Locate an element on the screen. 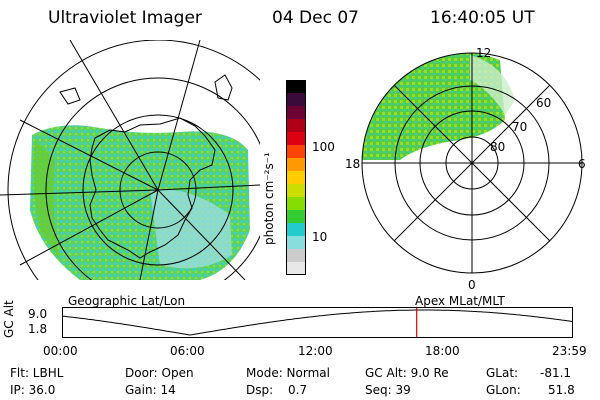 This screenshot has width=600, height=400. coastline is located at coordinates (152, 188).